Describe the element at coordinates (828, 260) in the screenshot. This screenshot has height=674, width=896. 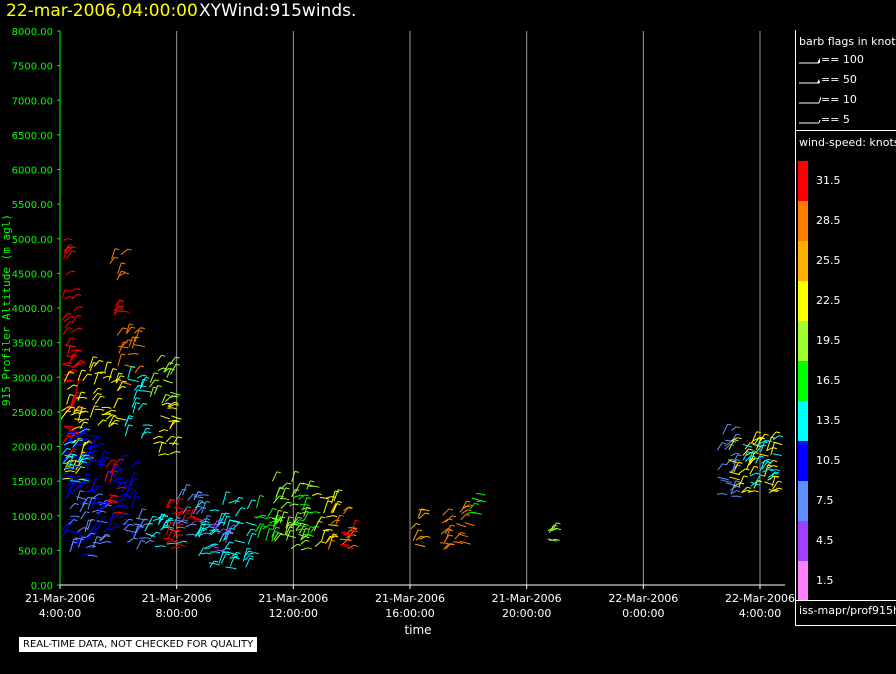
I see `color-scale-label: 25.5` at that location.